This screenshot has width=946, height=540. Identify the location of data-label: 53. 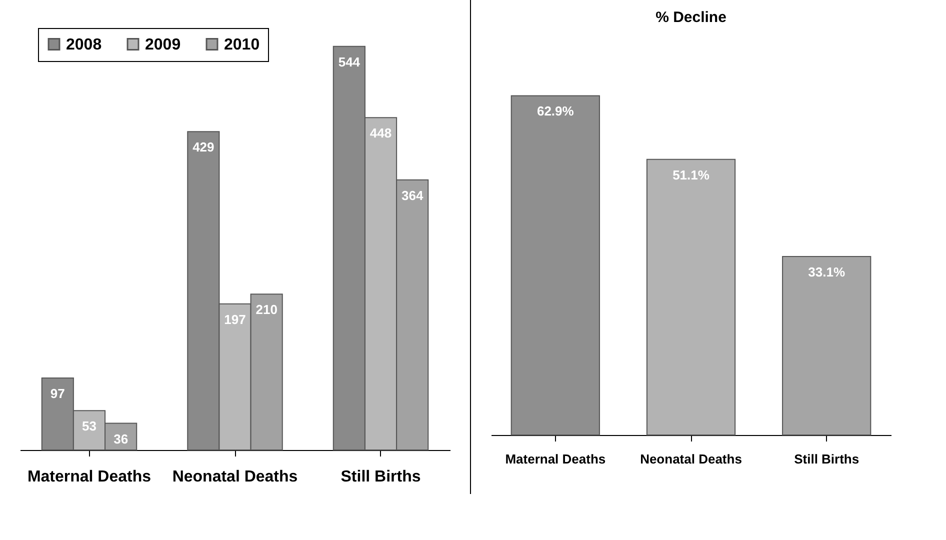
(89, 426).